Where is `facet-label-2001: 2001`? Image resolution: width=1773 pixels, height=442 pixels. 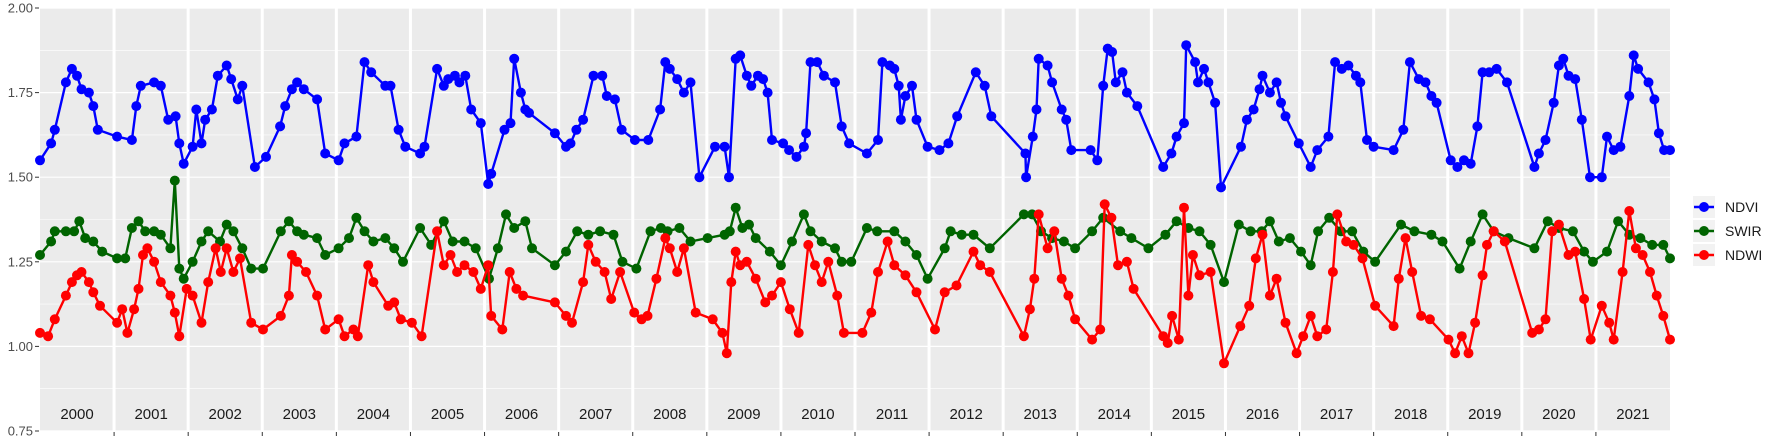 facet-label-2001: 2001 is located at coordinates (150, 414).